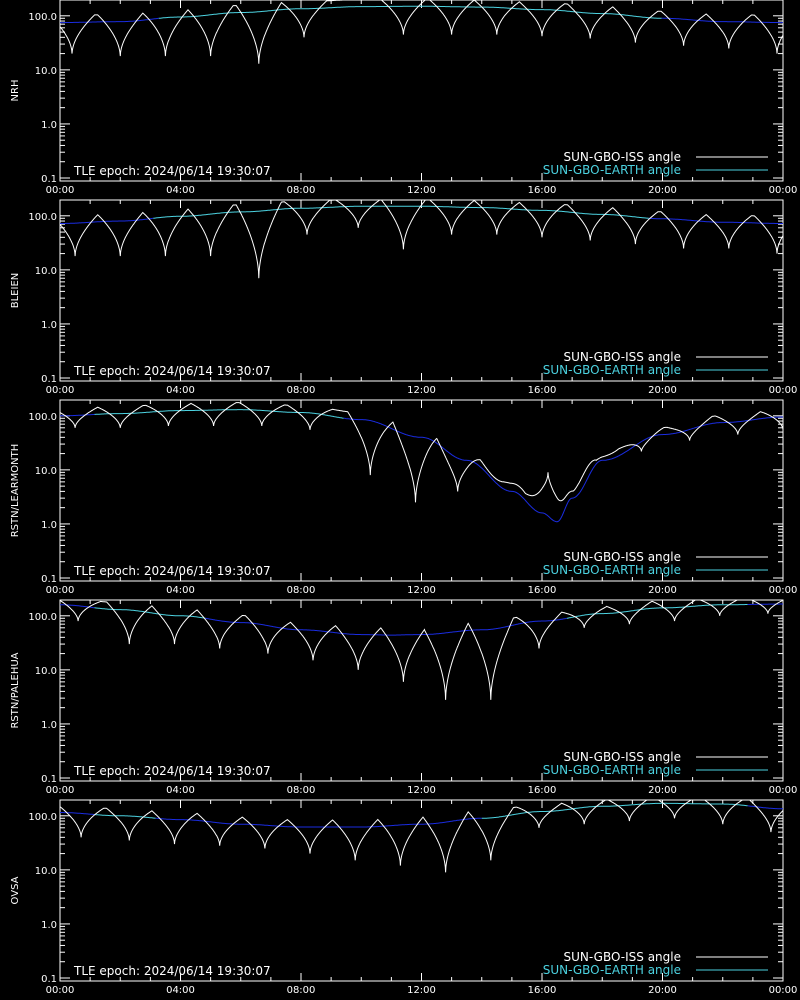 The image size is (800, 1000). I want to click on y-axis-label: RSTN/PALEHUA, so click(15, 690).